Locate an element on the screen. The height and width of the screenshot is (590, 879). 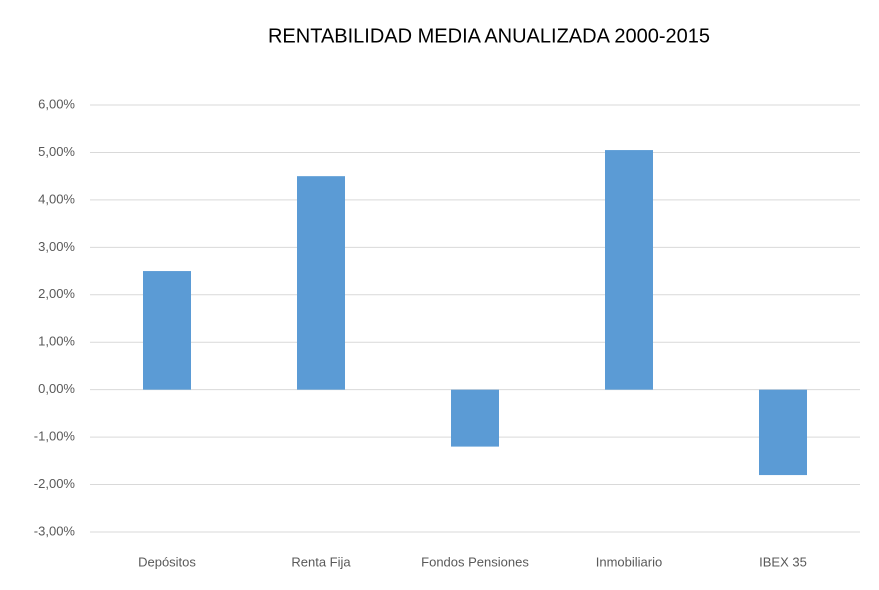
y-tick-label: 2,00% is located at coordinates (56, 293).